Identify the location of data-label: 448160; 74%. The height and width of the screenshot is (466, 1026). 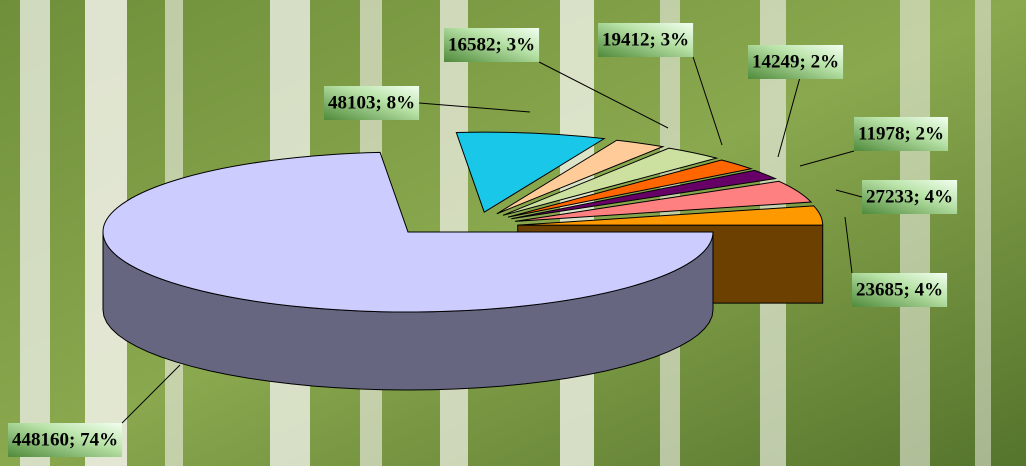
(65, 439).